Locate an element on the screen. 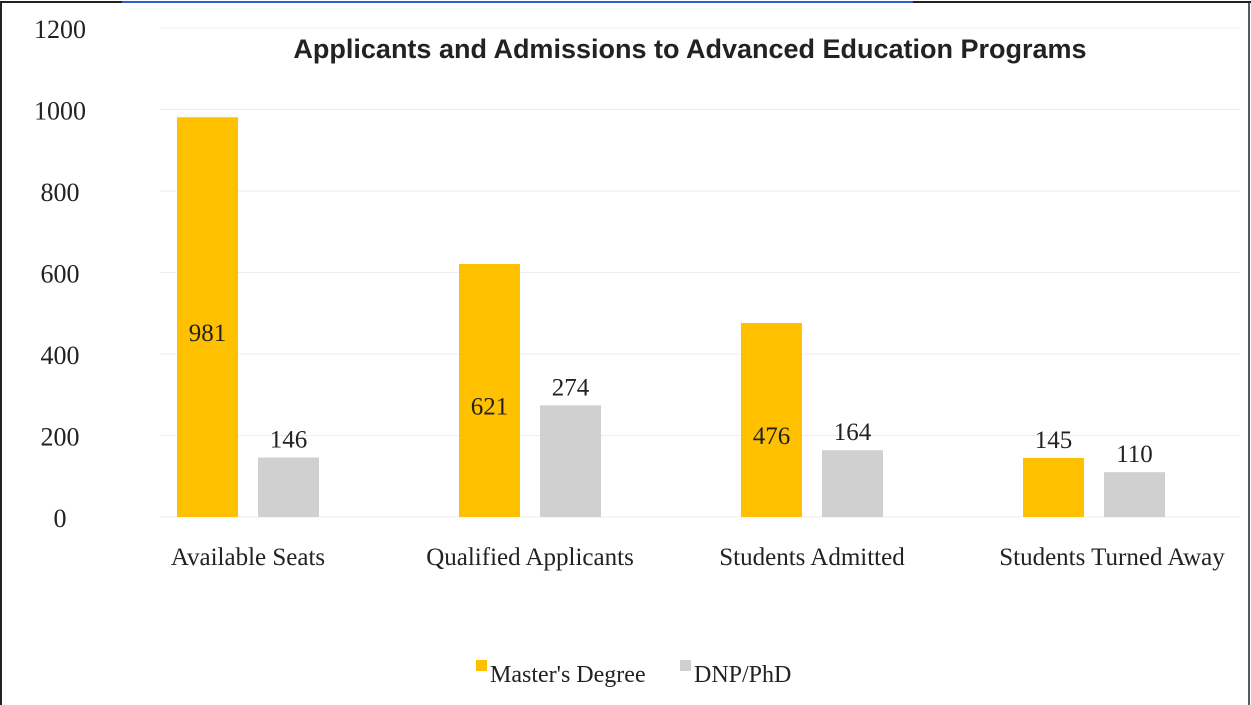 This screenshot has height=705, width=1251. data-label: 476 is located at coordinates (772, 436).